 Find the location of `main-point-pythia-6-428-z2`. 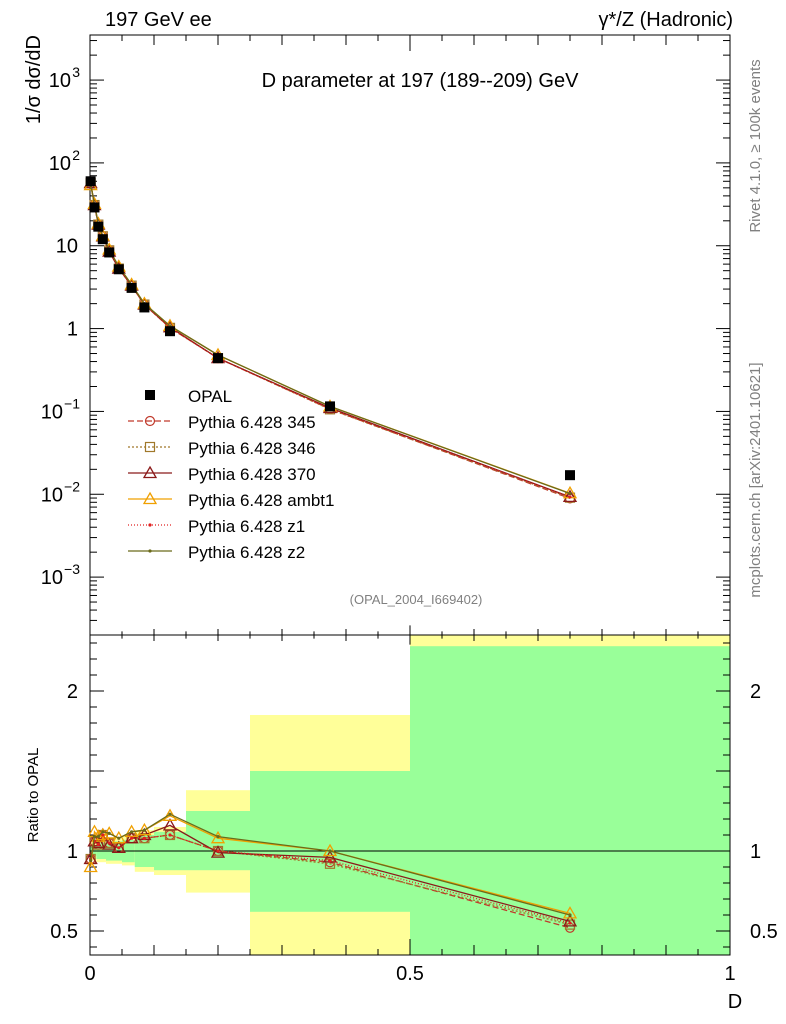

main-point-pythia-6-428-z2 is located at coordinates (570, 493).